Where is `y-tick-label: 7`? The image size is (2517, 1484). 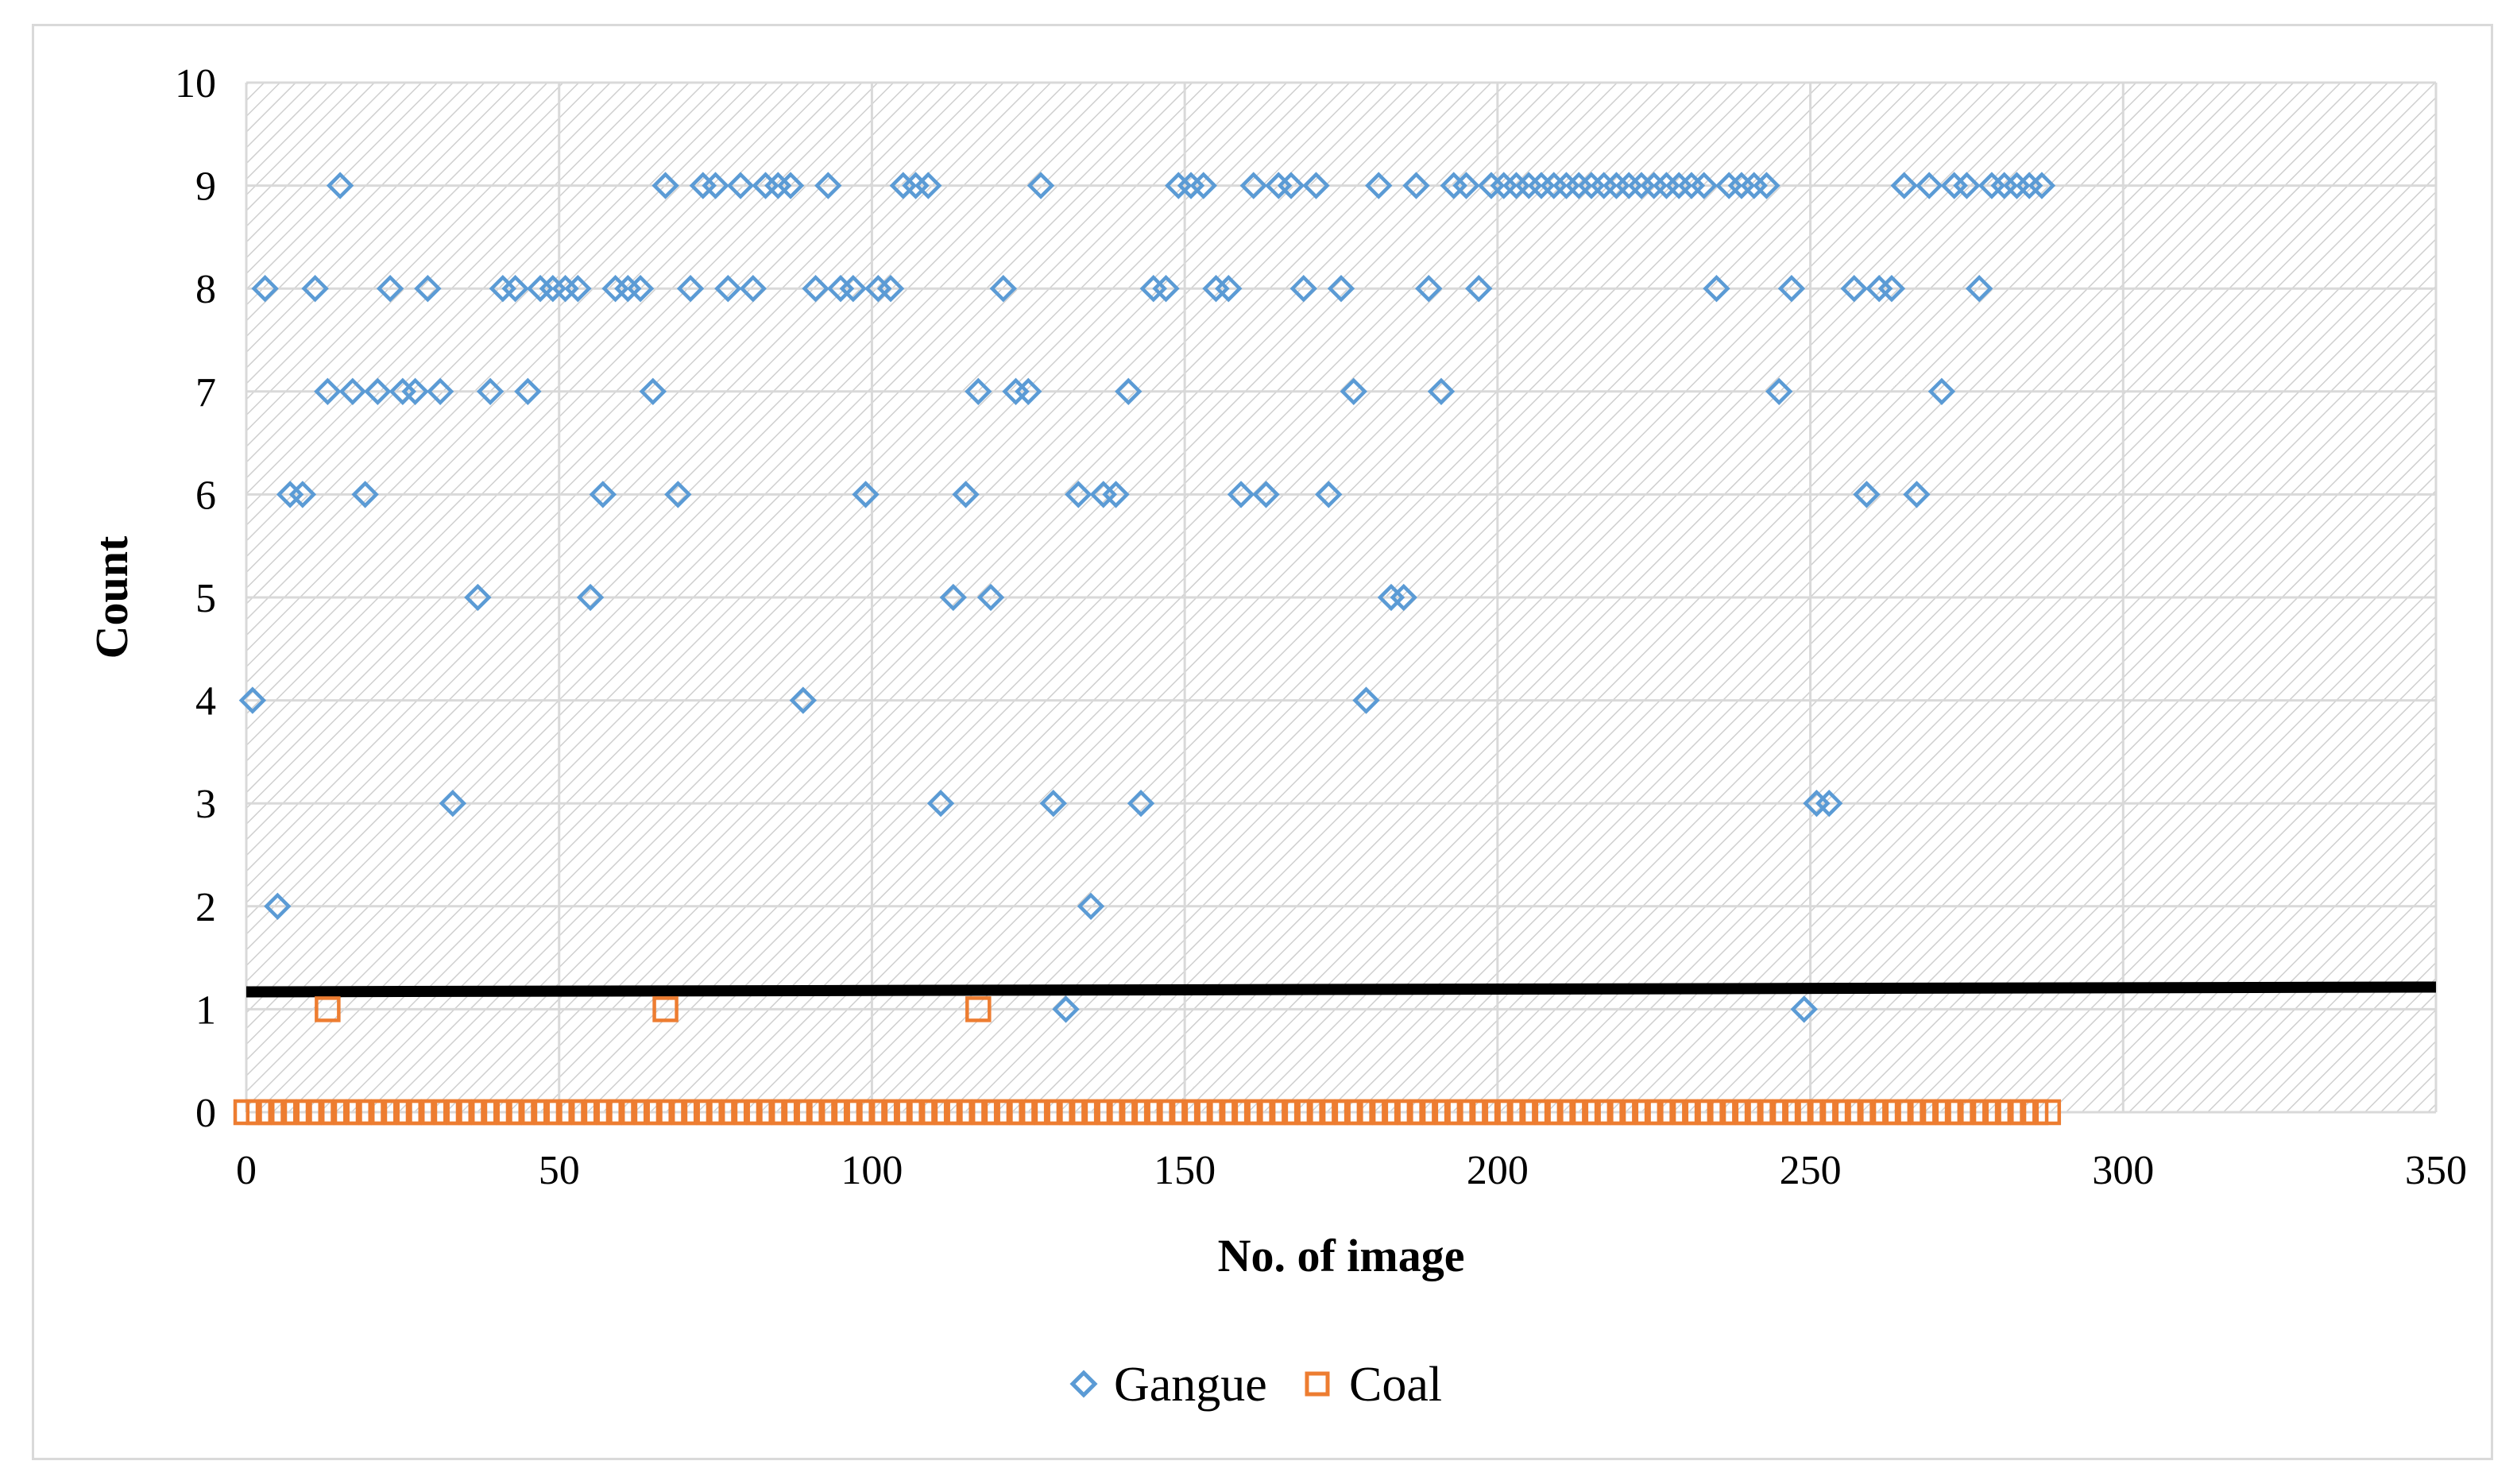 y-tick-label: 7 is located at coordinates (205, 392).